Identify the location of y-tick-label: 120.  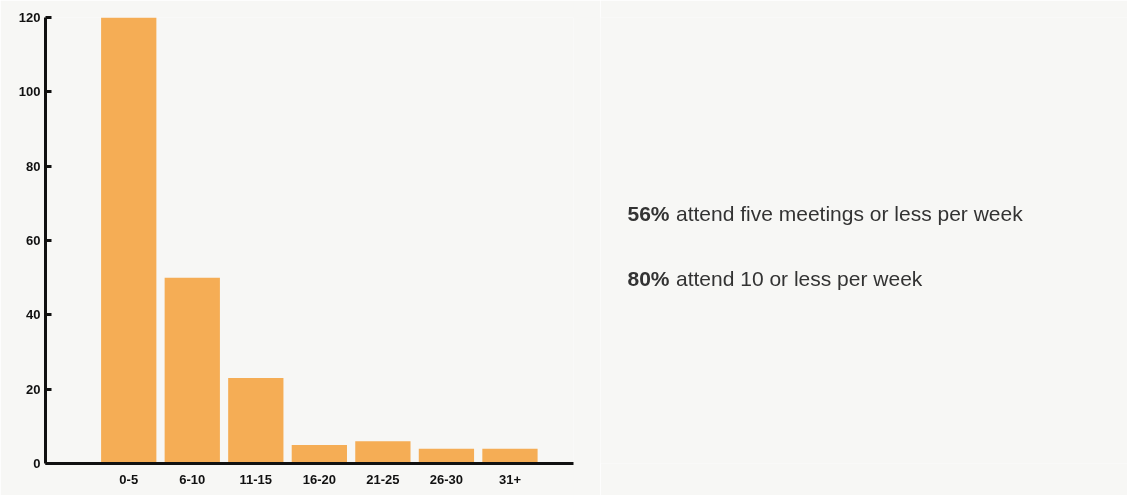
(29, 17).